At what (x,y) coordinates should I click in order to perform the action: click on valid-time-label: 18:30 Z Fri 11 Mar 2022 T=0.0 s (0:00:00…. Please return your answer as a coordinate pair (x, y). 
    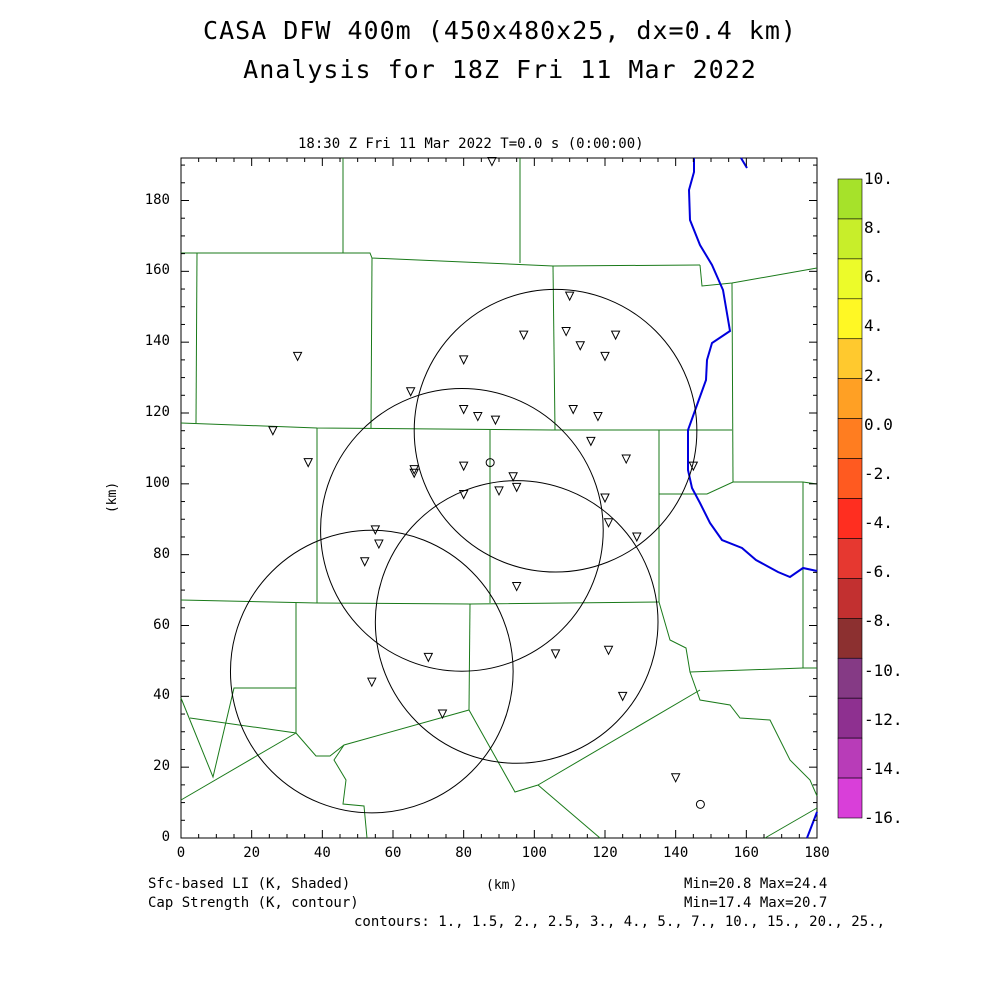
    Looking at the image, I should click on (471, 144).